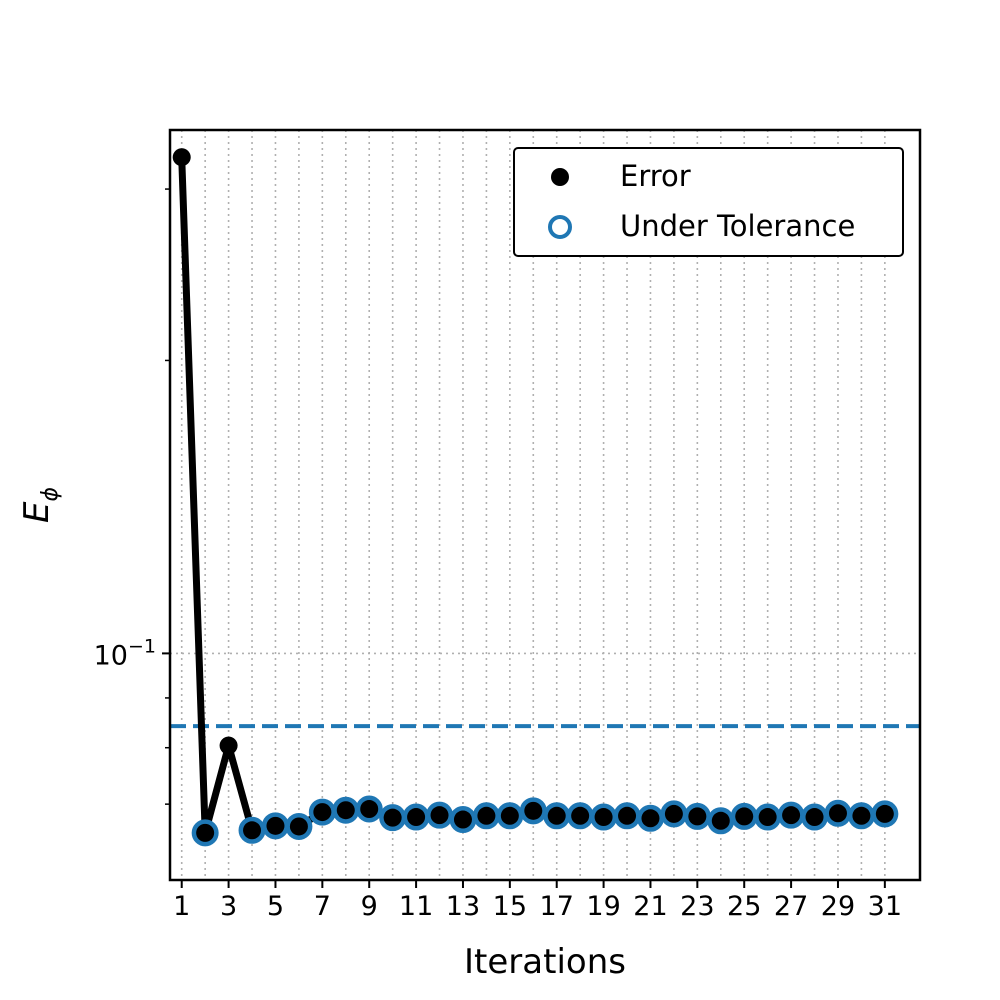 The image size is (1000, 1000). I want to click on legend-marker-under-tolerance, so click(560, 227).